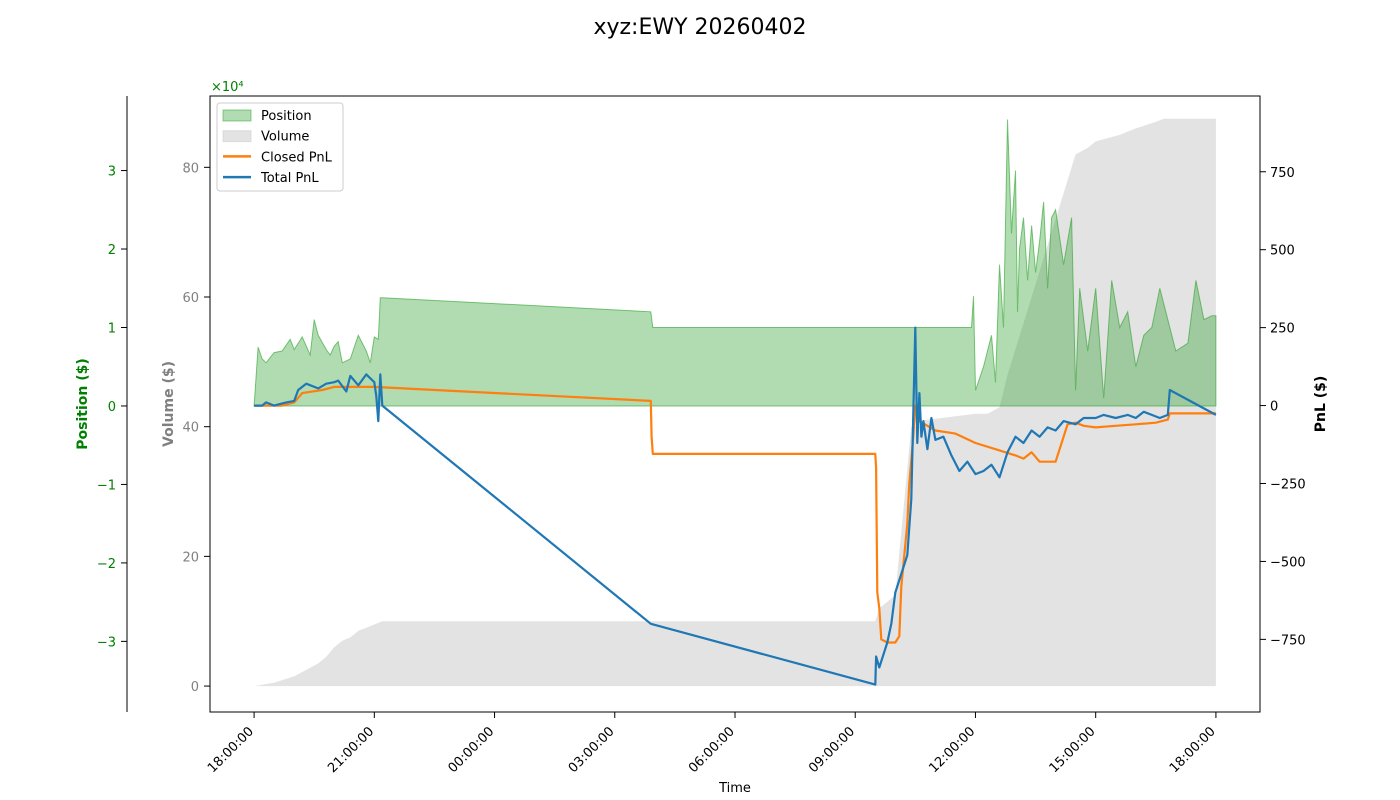 The height and width of the screenshot is (800, 1400). What do you see at coordinates (1282, 251) in the screenshot?
I see `pnl-tick-label: 500` at bounding box center [1282, 251].